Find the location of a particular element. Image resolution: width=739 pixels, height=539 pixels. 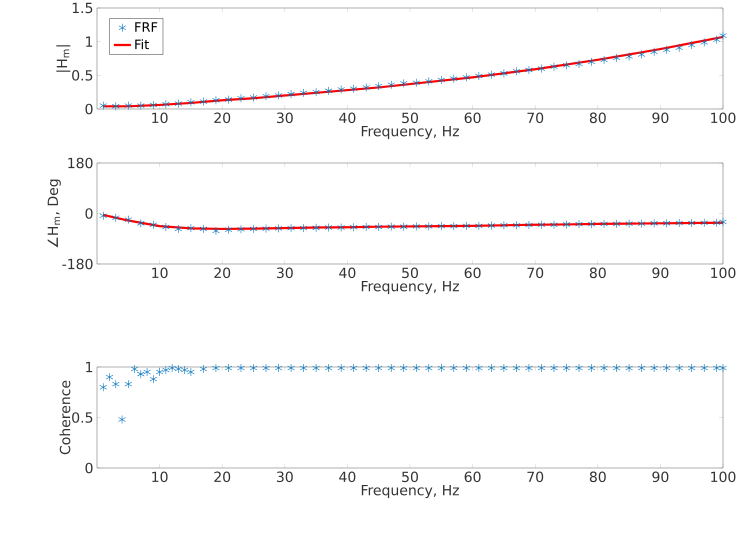

y-tick-label: 0.5 is located at coordinates (82, 75).